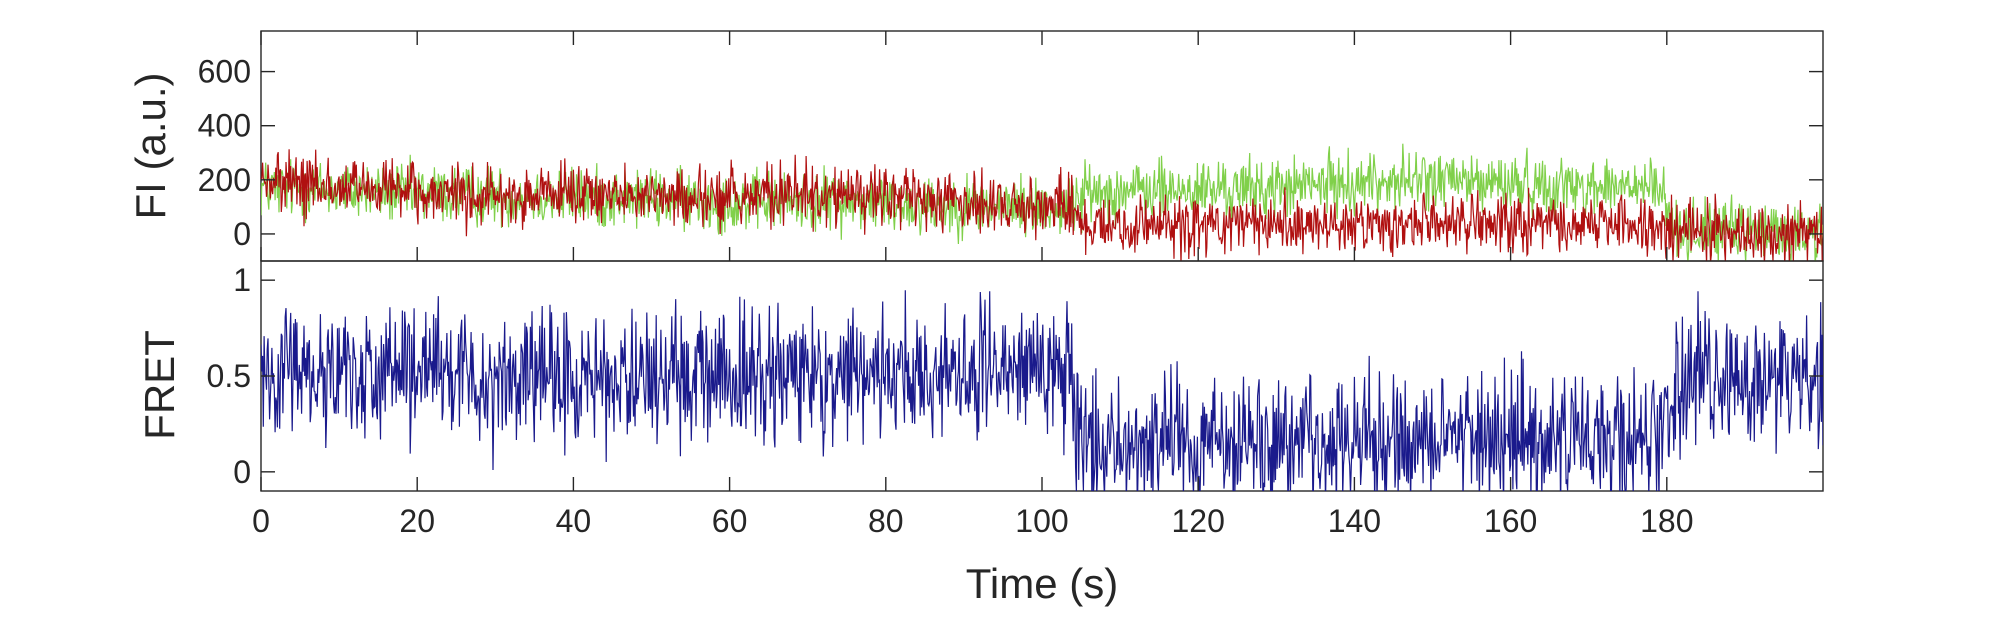 This screenshot has height=625, width=2005. Describe the element at coordinates (886, 521) in the screenshot. I see `x-tick-label: 80` at that location.